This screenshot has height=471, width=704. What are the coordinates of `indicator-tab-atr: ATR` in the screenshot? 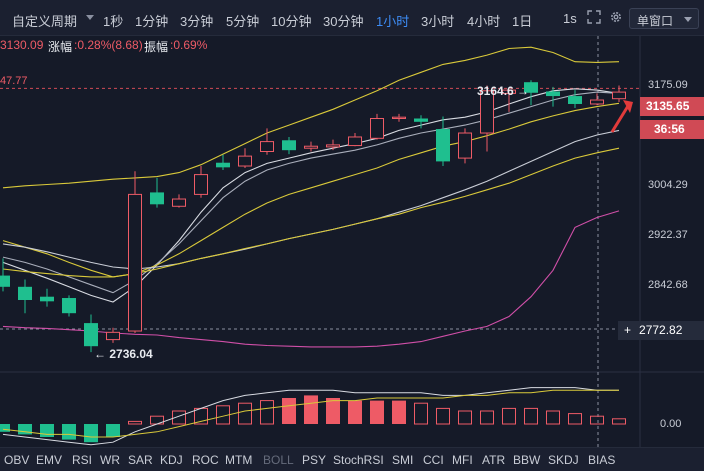 It's located at (494, 460).